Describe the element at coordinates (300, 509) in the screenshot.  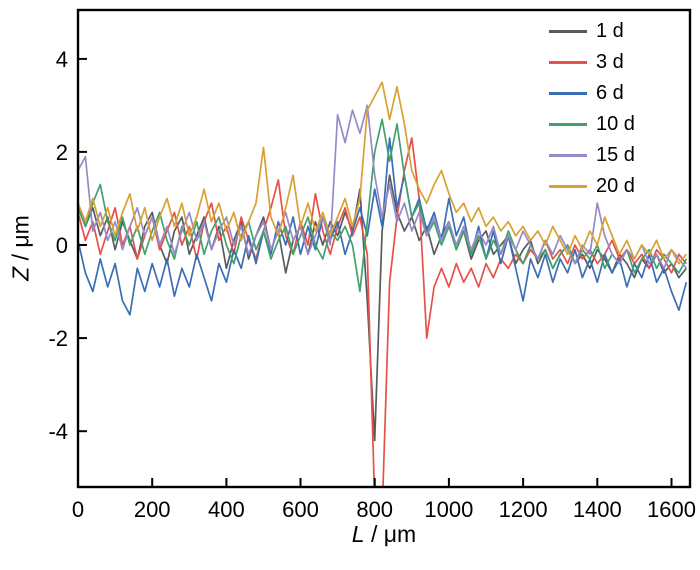
I see `x-tick-label: 600` at that location.